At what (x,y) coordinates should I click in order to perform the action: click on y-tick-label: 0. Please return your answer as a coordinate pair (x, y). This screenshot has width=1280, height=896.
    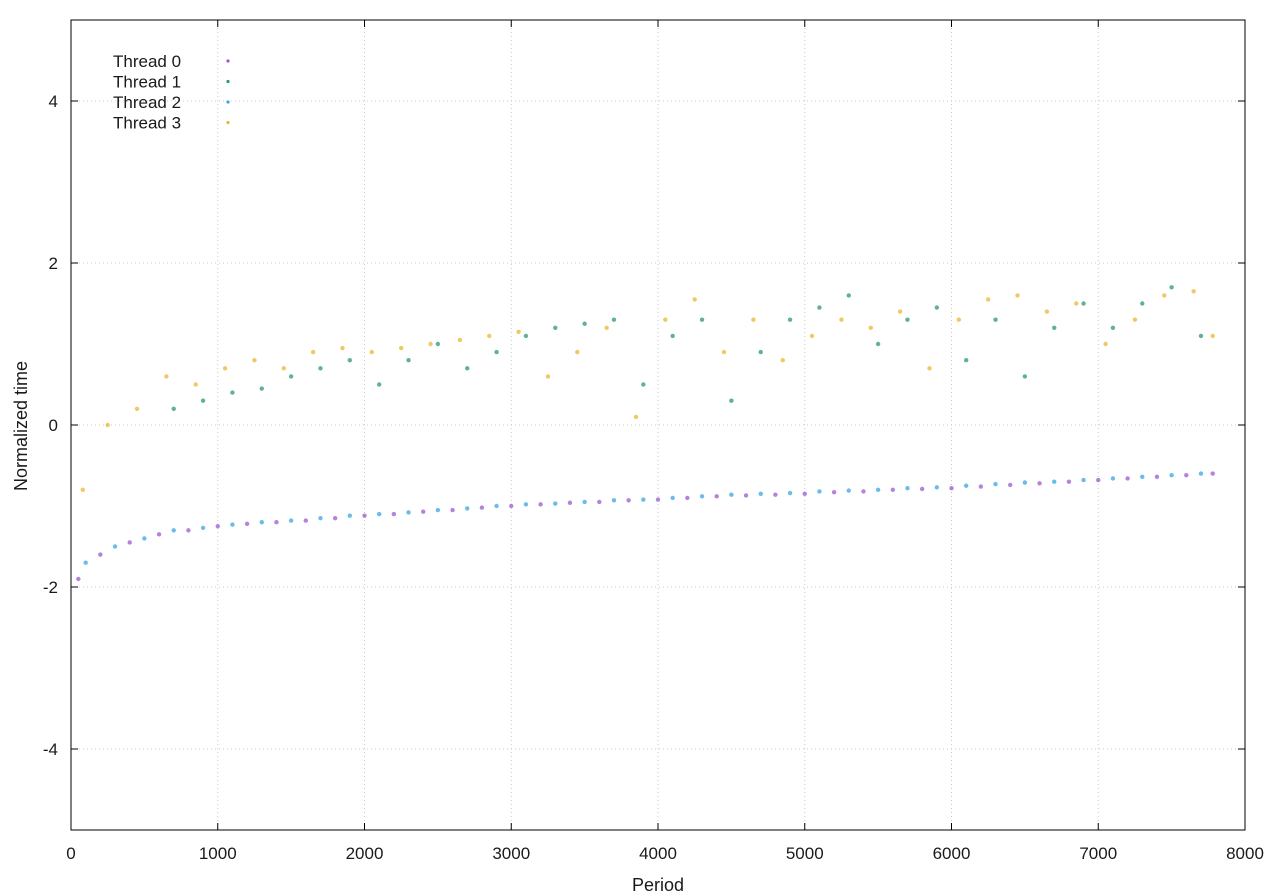
    Looking at the image, I should click on (53, 425).